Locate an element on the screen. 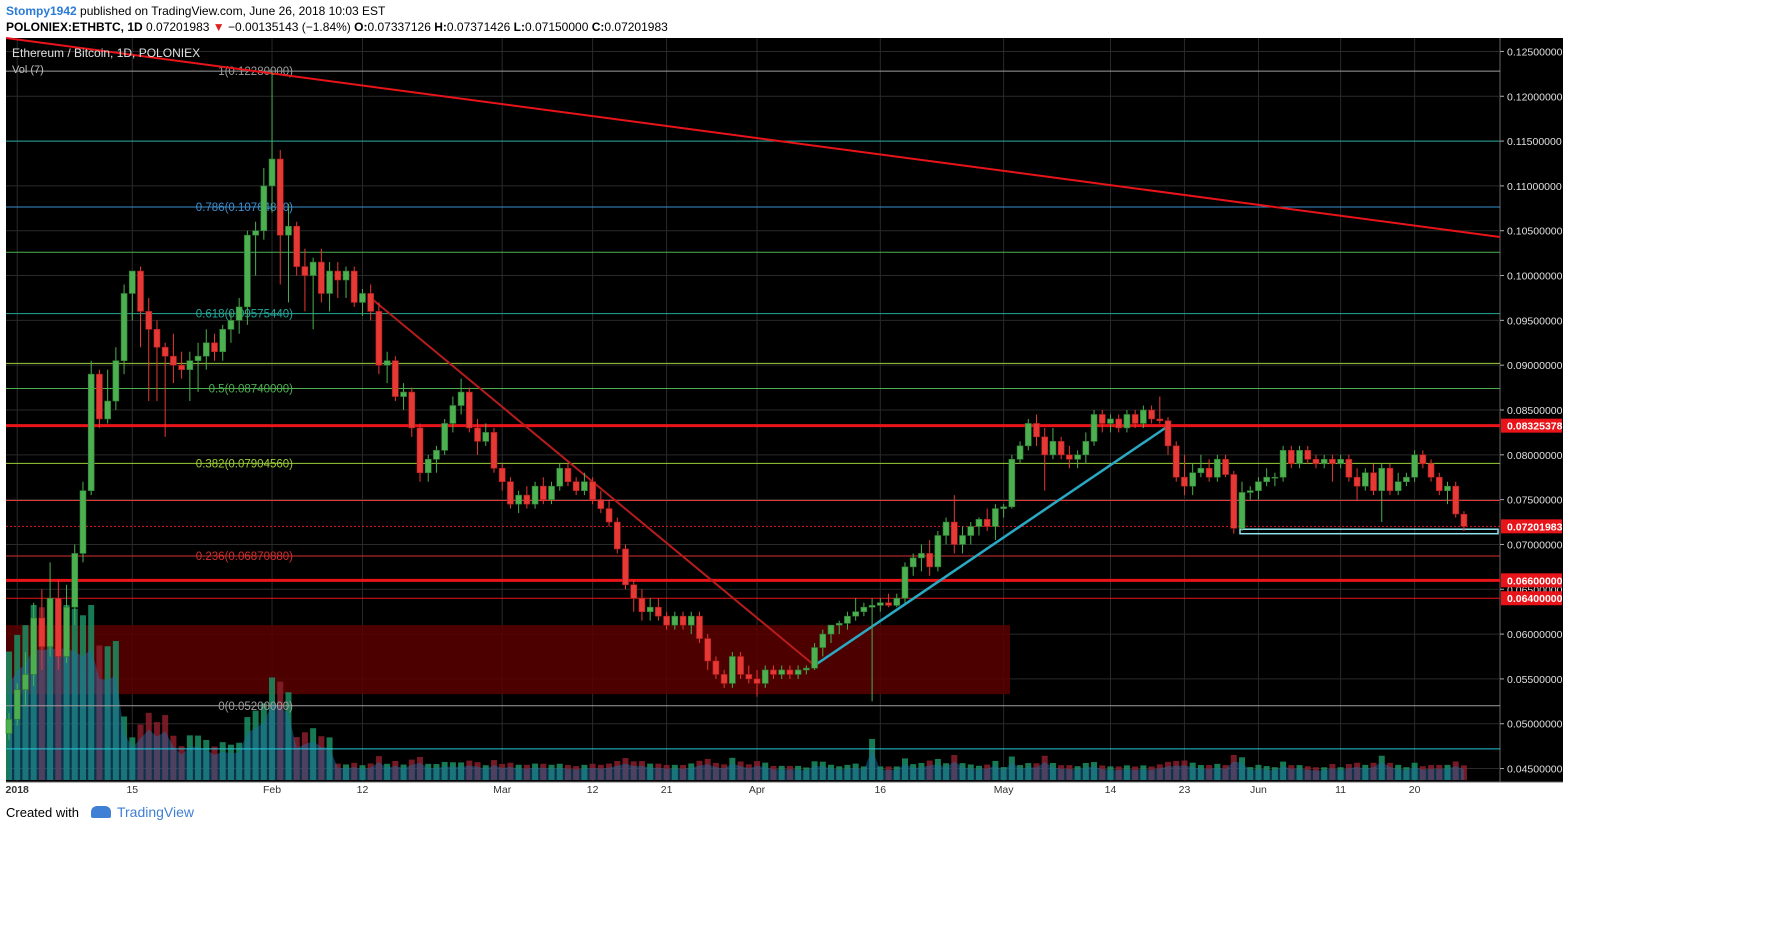 This screenshot has width=1769, height=935. price-tick-label: 0.08000000 is located at coordinates (1535, 456).